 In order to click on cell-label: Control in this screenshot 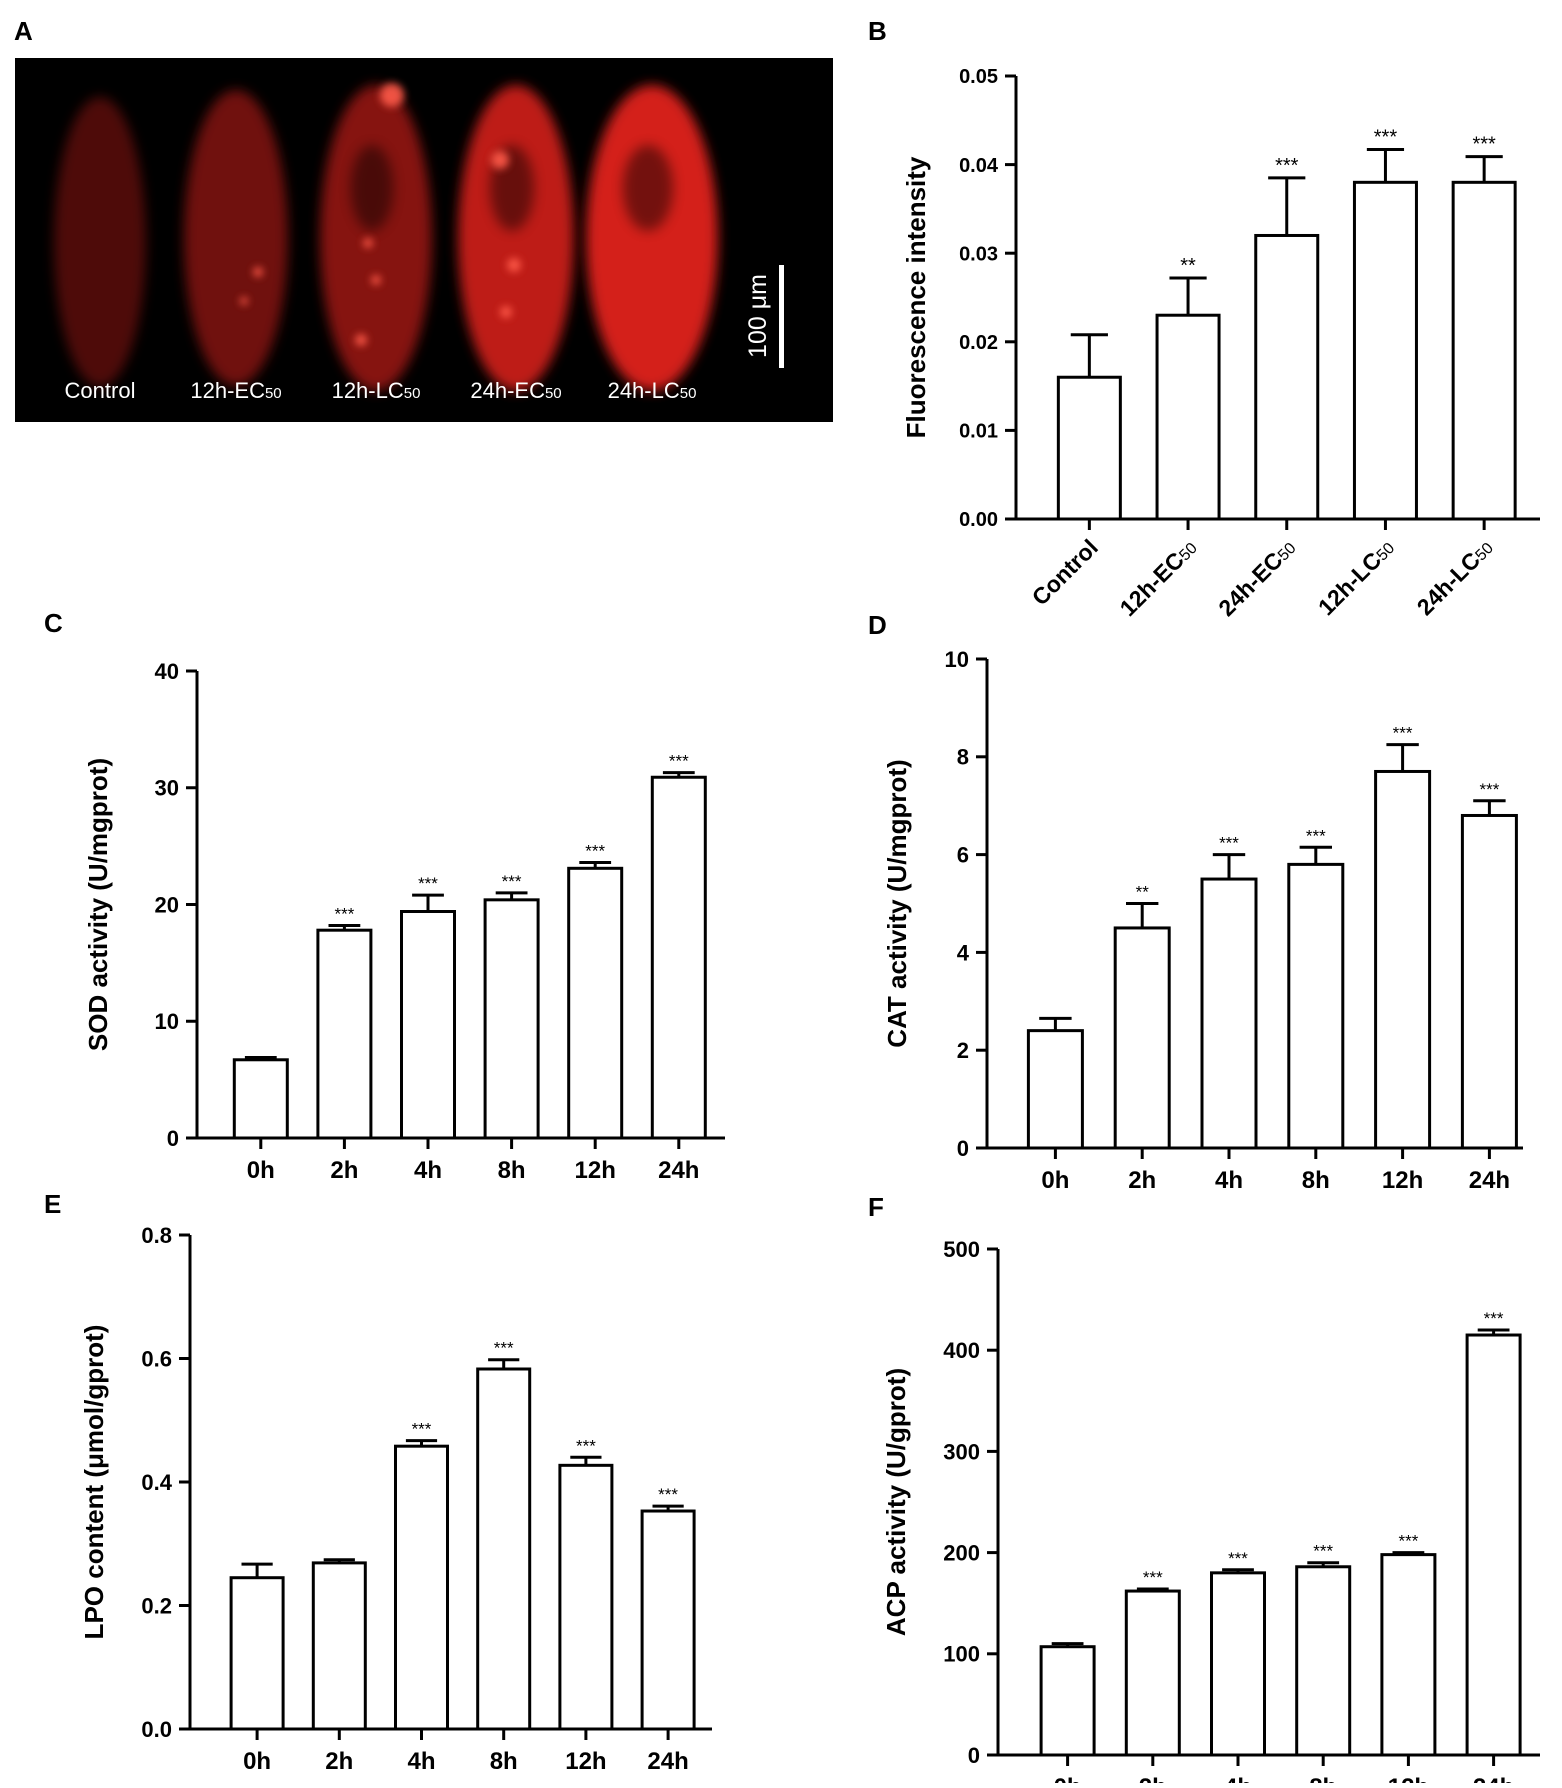, I will do `click(100, 390)`.